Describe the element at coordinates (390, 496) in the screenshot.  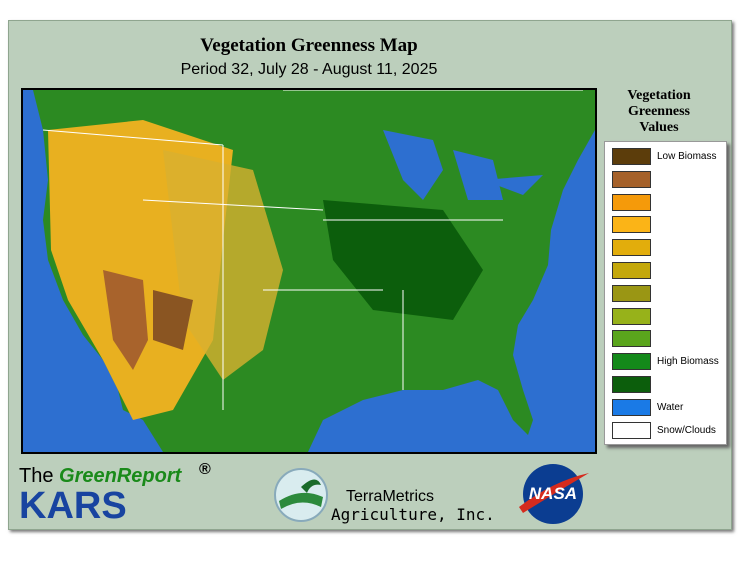
I see `terrametrics-name: TerraMetrics` at that location.